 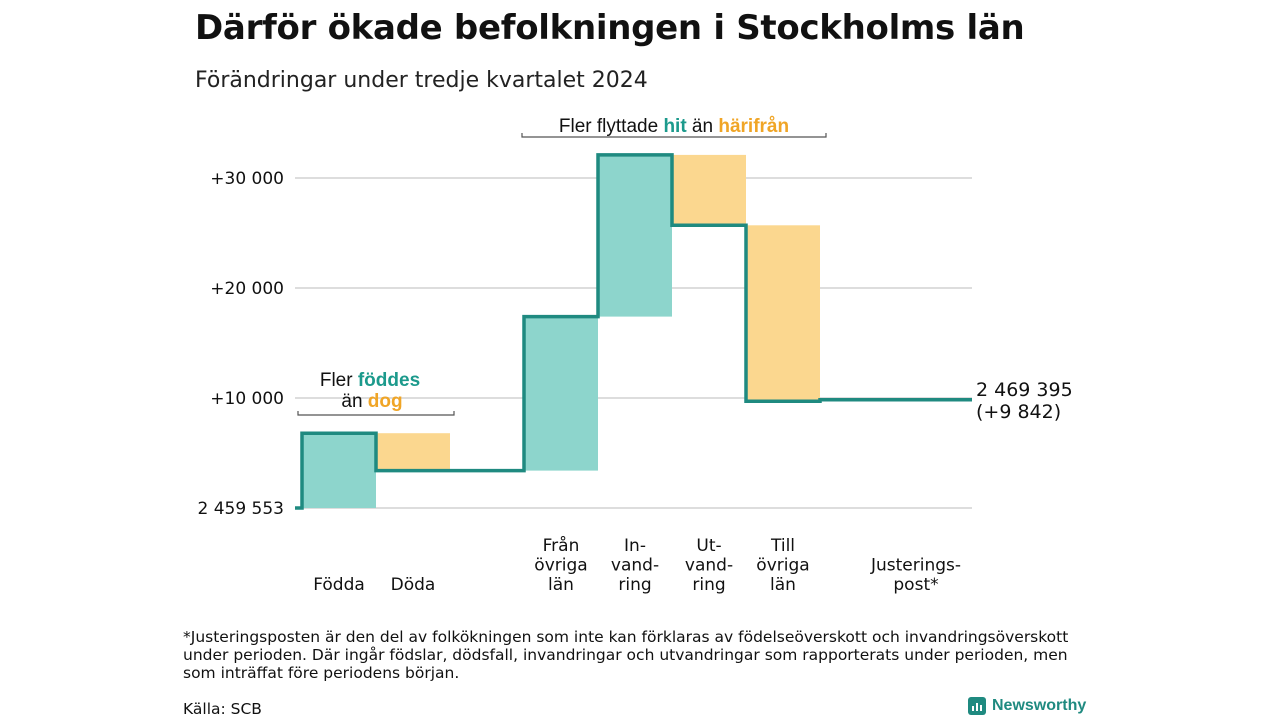 I want to click on category-label: Döda, so click(x=413, y=585).